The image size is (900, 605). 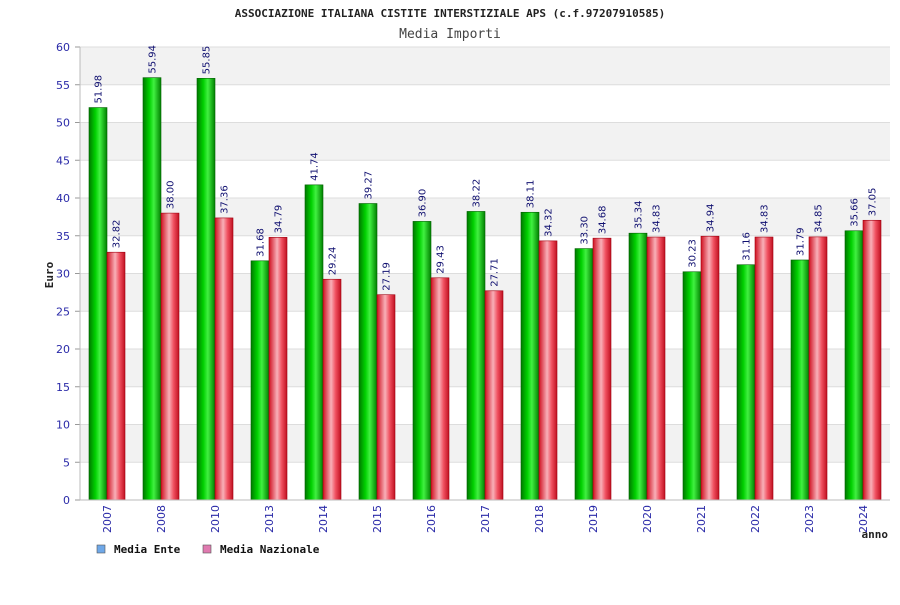 I want to click on data-label: 34.94, so click(x=711, y=218).